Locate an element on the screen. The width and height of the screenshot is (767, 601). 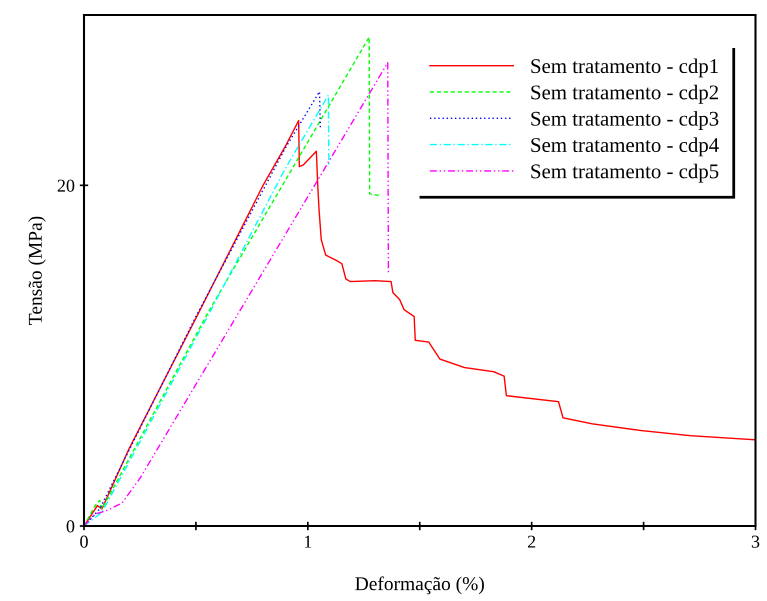
x-tick-label: 1 is located at coordinates (308, 542).